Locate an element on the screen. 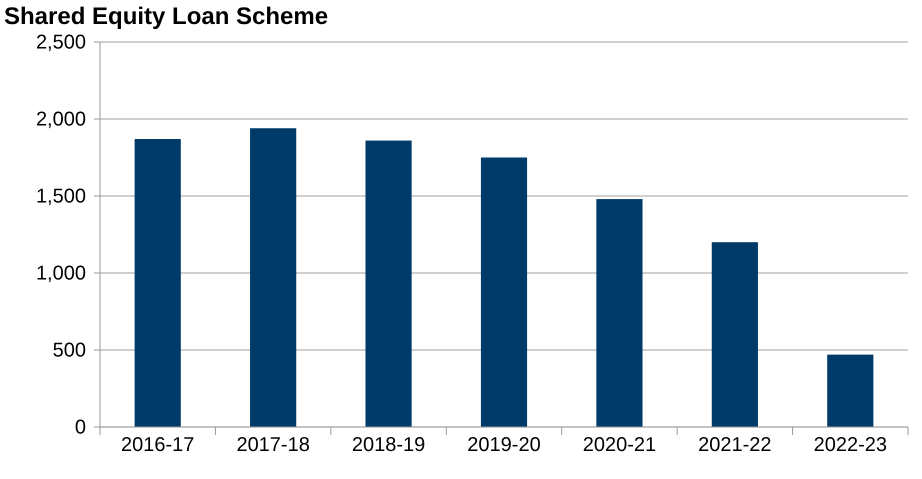 Image resolution: width=922 pixels, height=479 pixels. y-tick-label: 500 is located at coordinates (69, 350).